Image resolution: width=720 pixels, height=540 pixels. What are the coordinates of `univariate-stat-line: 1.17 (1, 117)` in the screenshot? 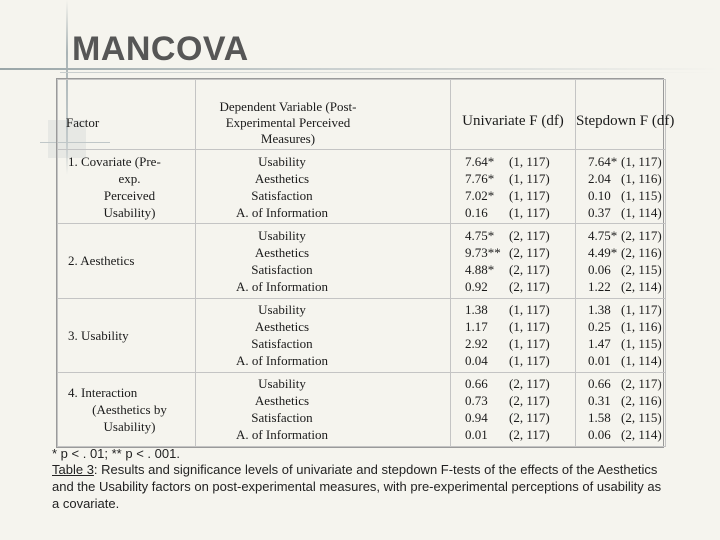 It's located at (513, 326).